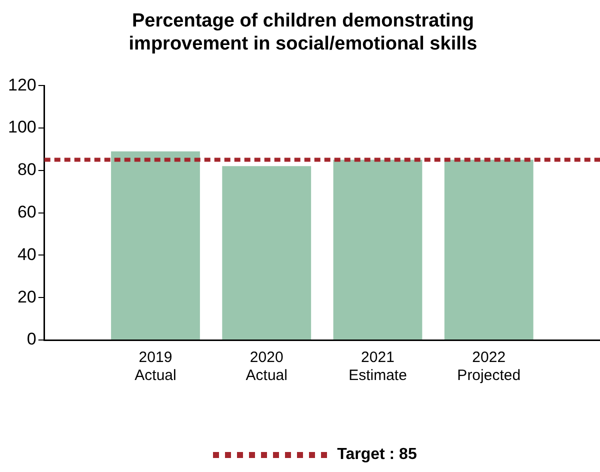 The height and width of the screenshot is (472, 600). What do you see at coordinates (26, 170) in the screenshot?
I see `y-tick-label: 80` at bounding box center [26, 170].